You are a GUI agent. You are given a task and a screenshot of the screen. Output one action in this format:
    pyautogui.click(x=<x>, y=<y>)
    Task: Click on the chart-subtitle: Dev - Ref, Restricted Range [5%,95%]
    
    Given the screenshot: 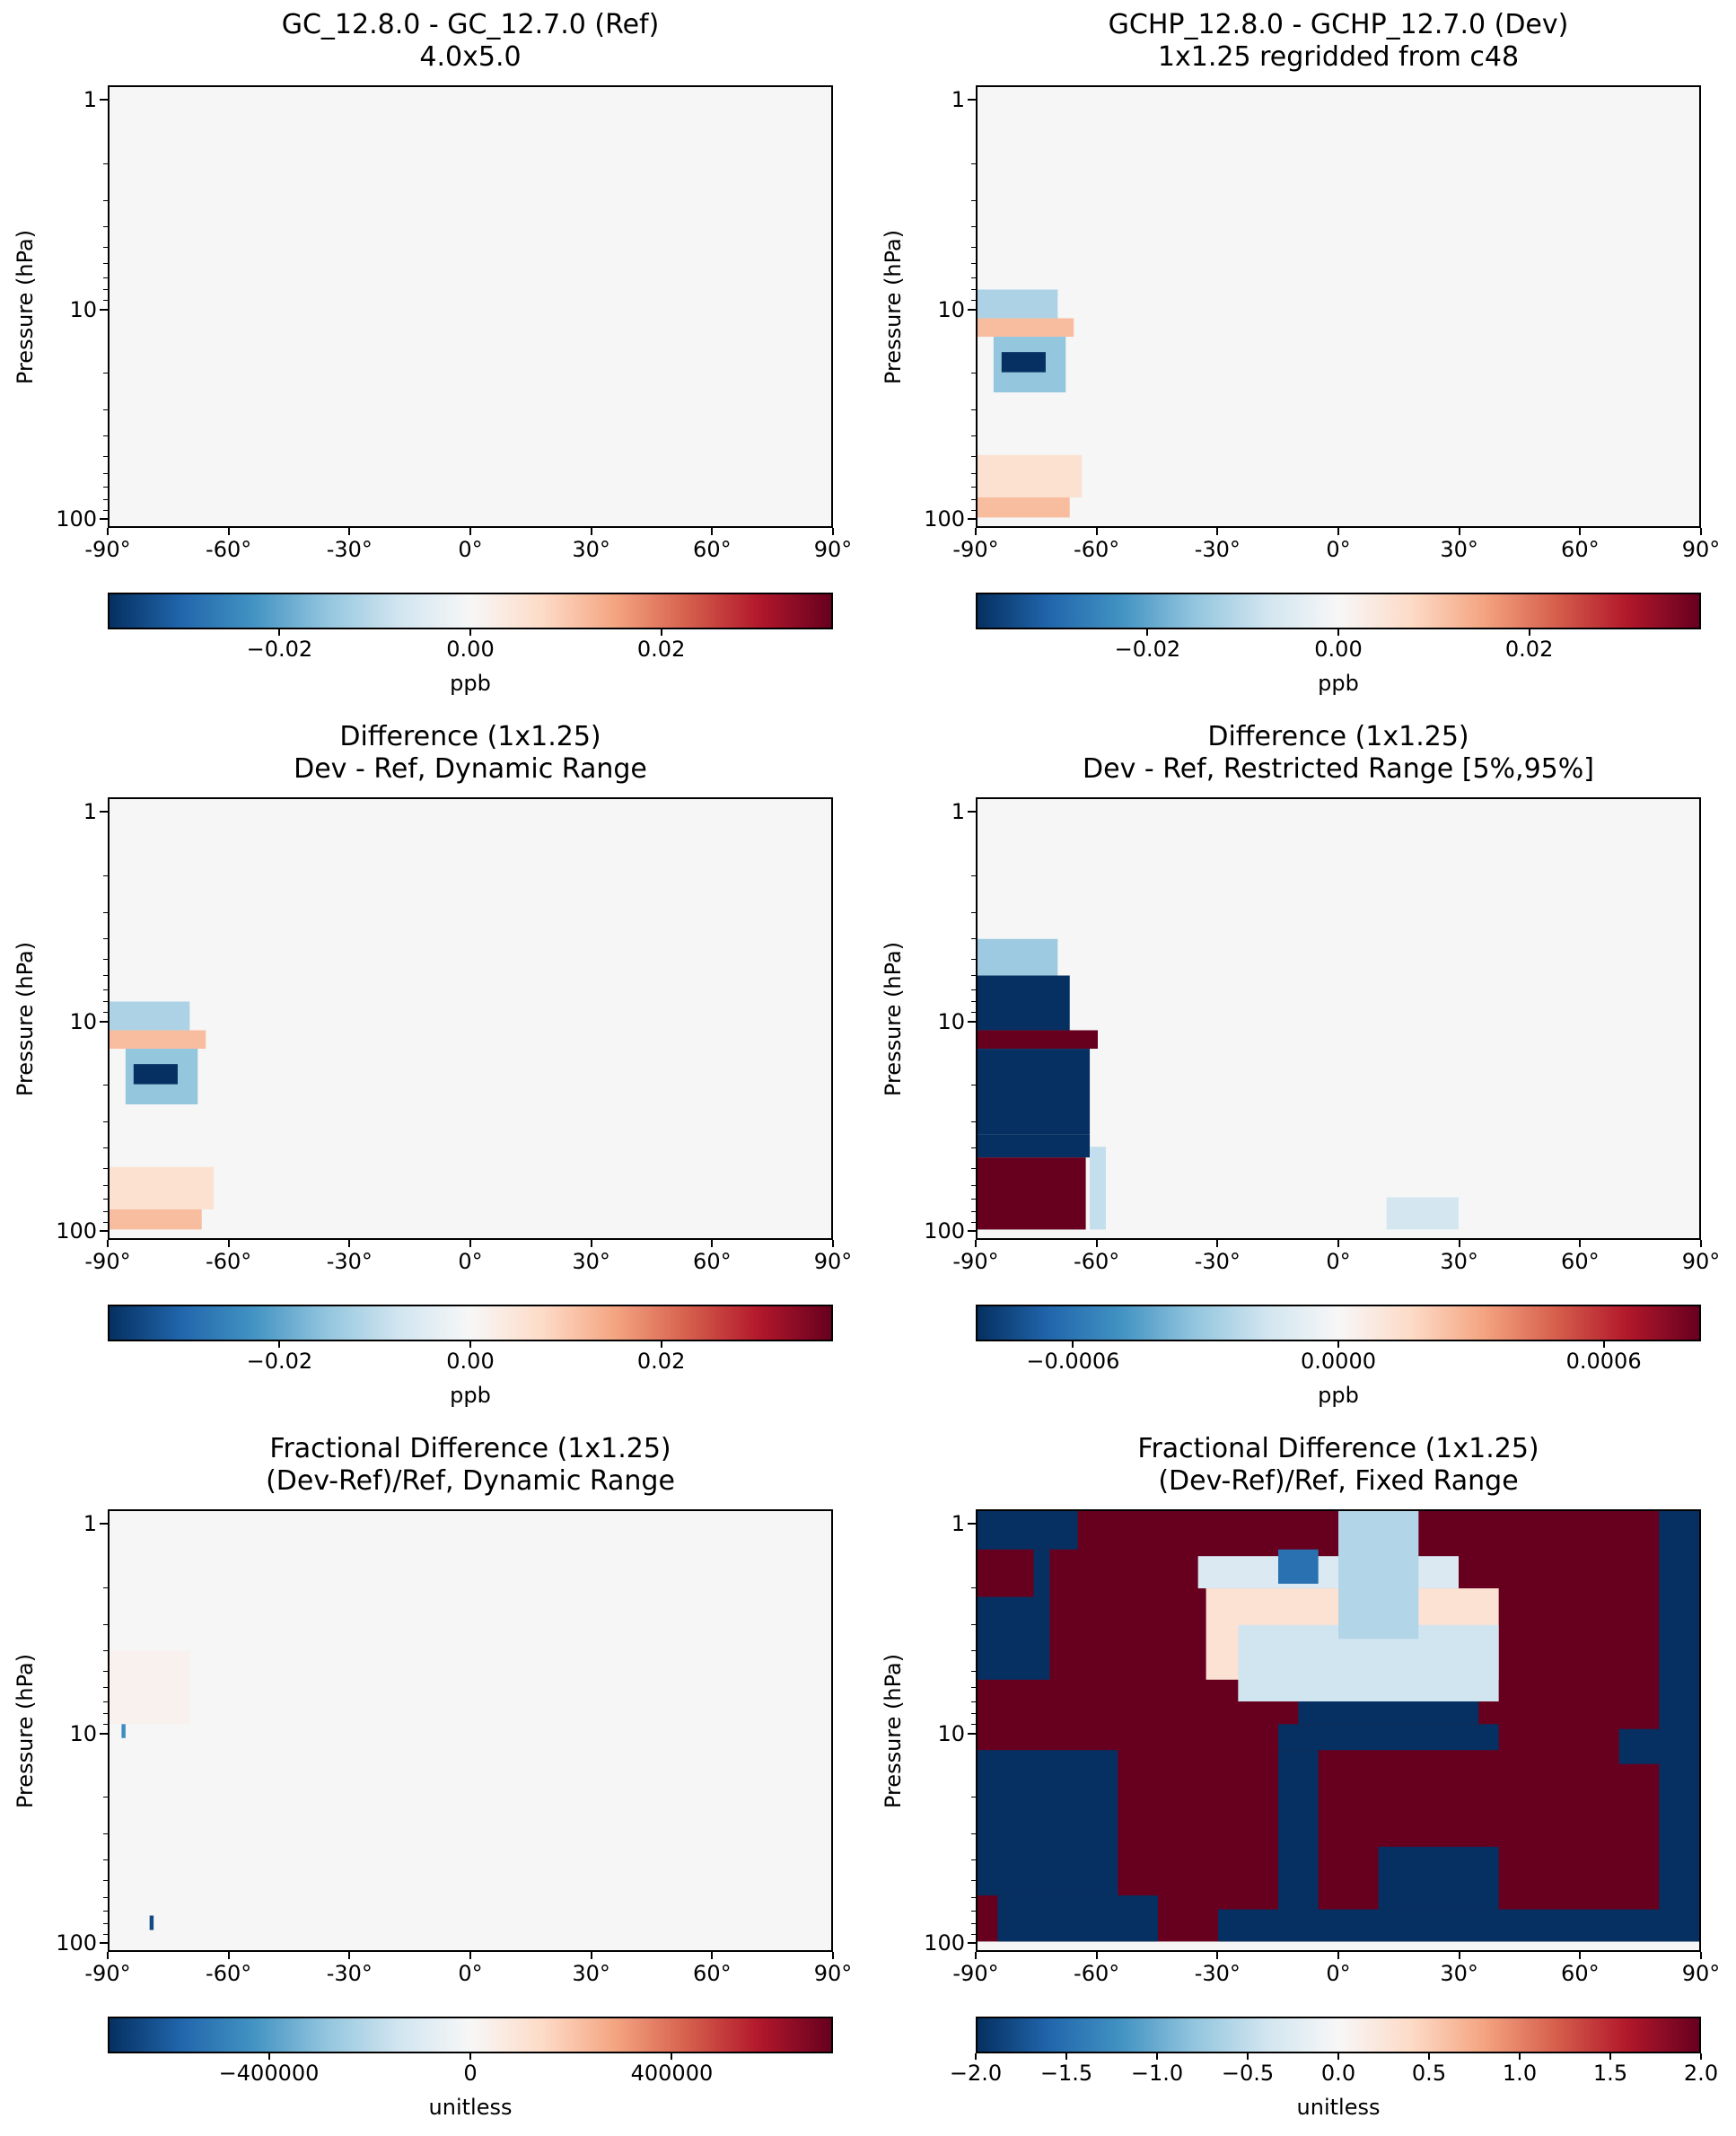 What is the action you would take?
    pyautogui.click(x=1338, y=769)
    